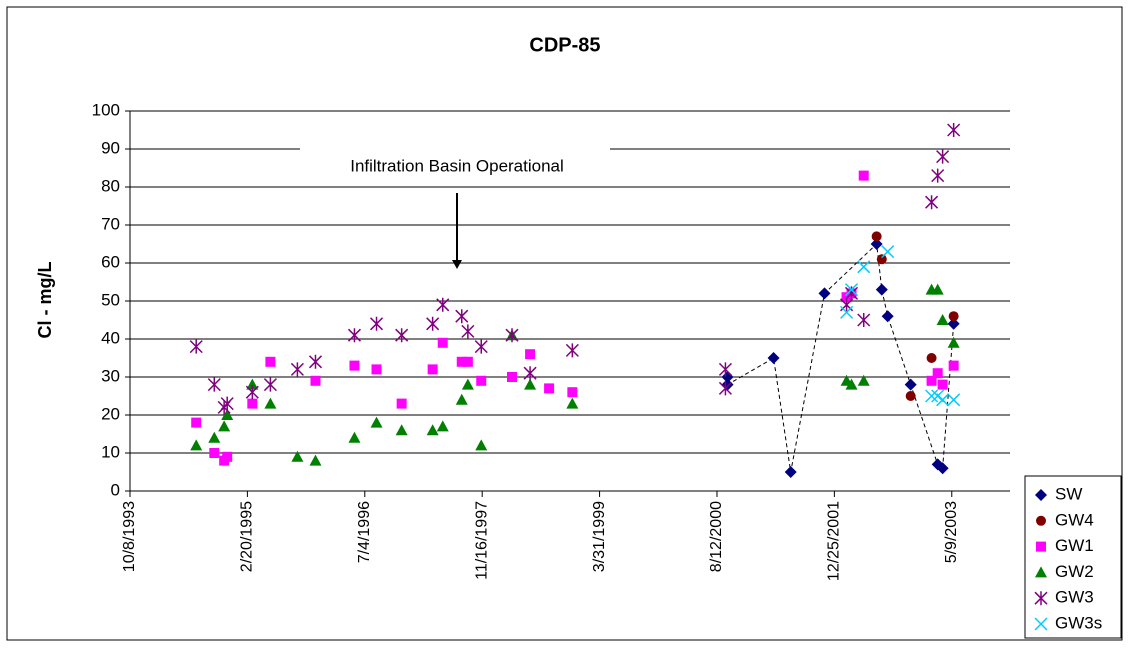 The width and height of the screenshot is (1129, 649). Describe the element at coordinates (951, 532) in the screenshot. I see `x-tick-label: 5/9/2003` at that location.